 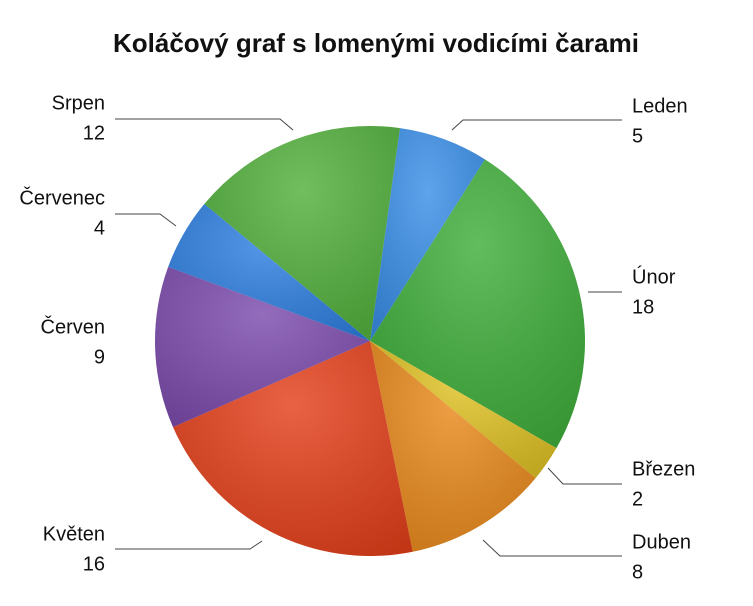 What do you see at coordinates (78, 103) in the screenshot?
I see `slice-label: Srpen` at bounding box center [78, 103].